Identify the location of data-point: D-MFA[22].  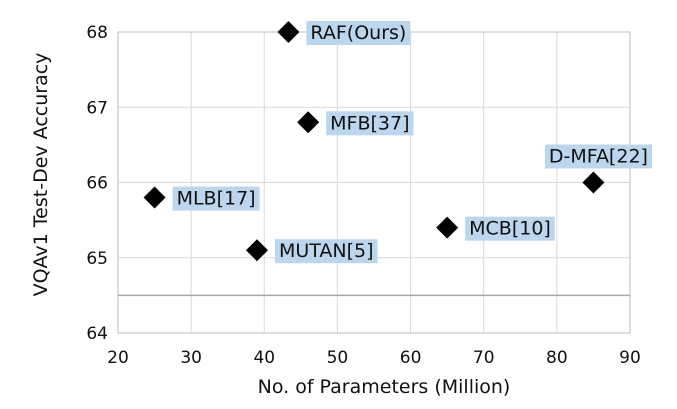
(598, 169).